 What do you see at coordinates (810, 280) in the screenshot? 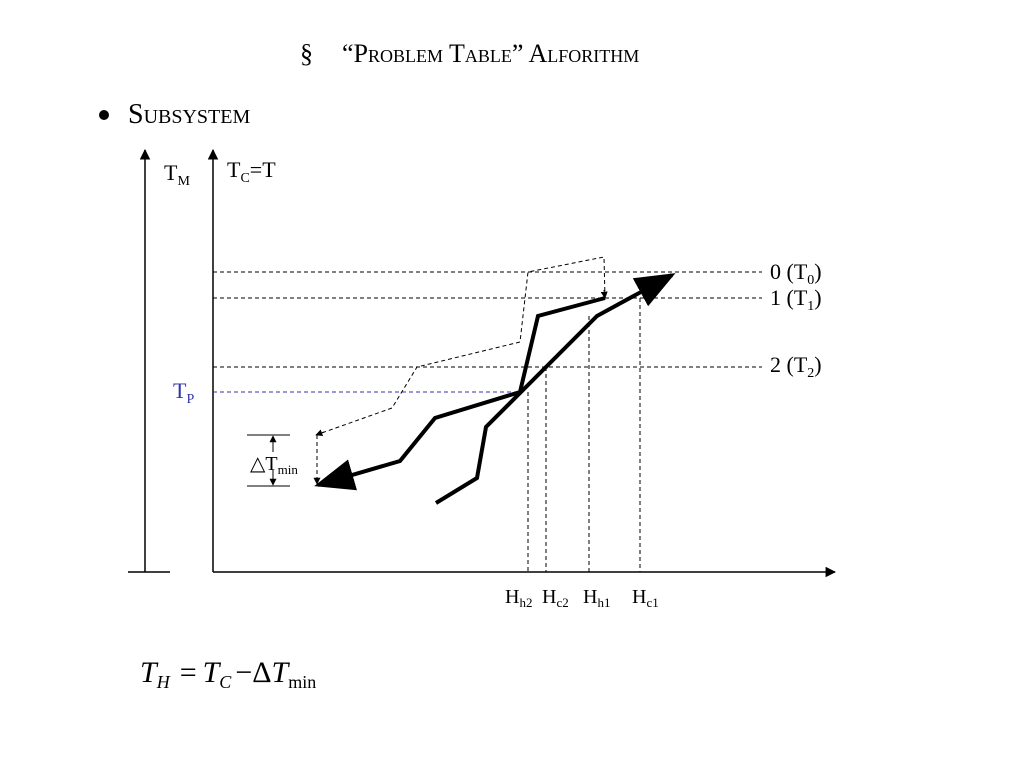
I see `level-sub: 0` at bounding box center [810, 280].